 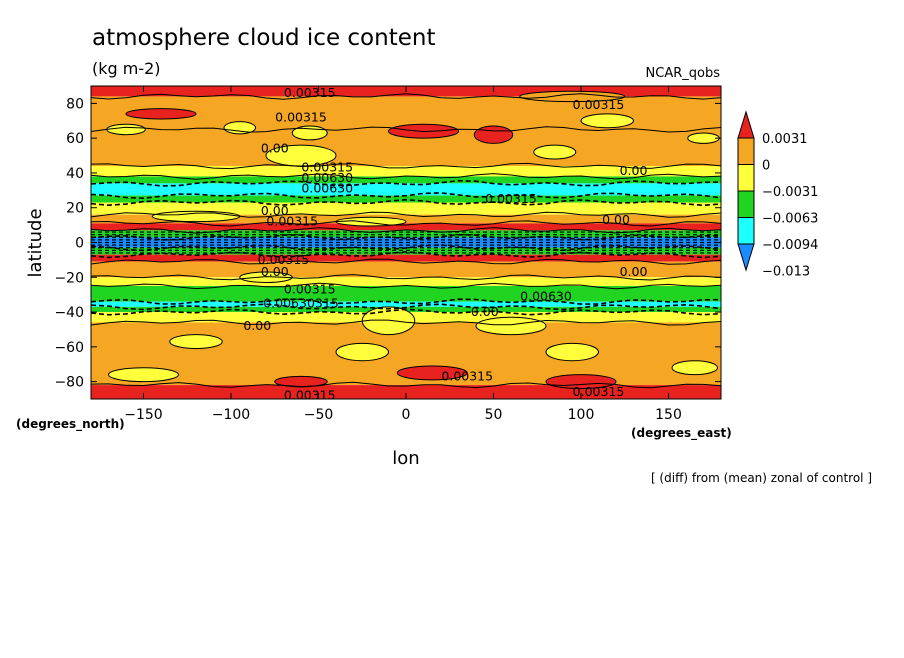 What do you see at coordinates (785, 139) in the screenshot?
I see `colorbar-label: 0.0031` at bounding box center [785, 139].